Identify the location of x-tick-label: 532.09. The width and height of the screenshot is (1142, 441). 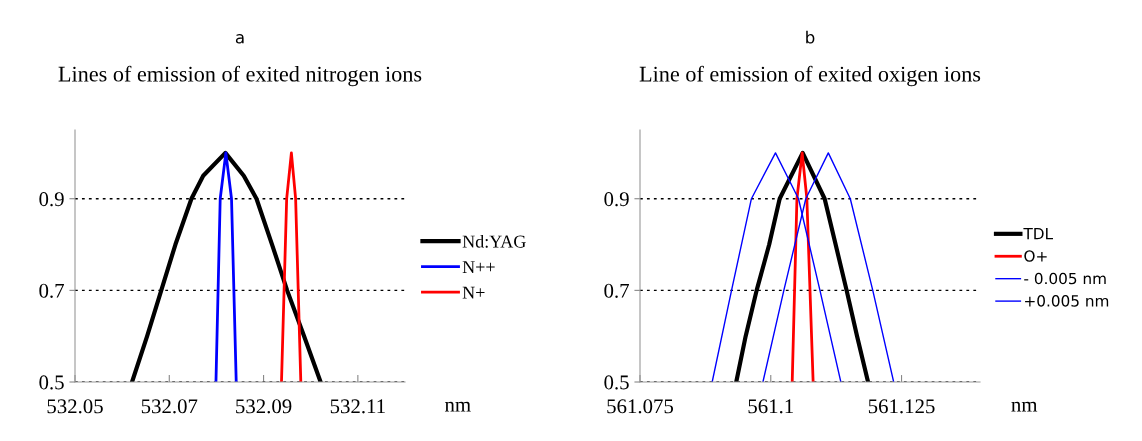
(264, 406).